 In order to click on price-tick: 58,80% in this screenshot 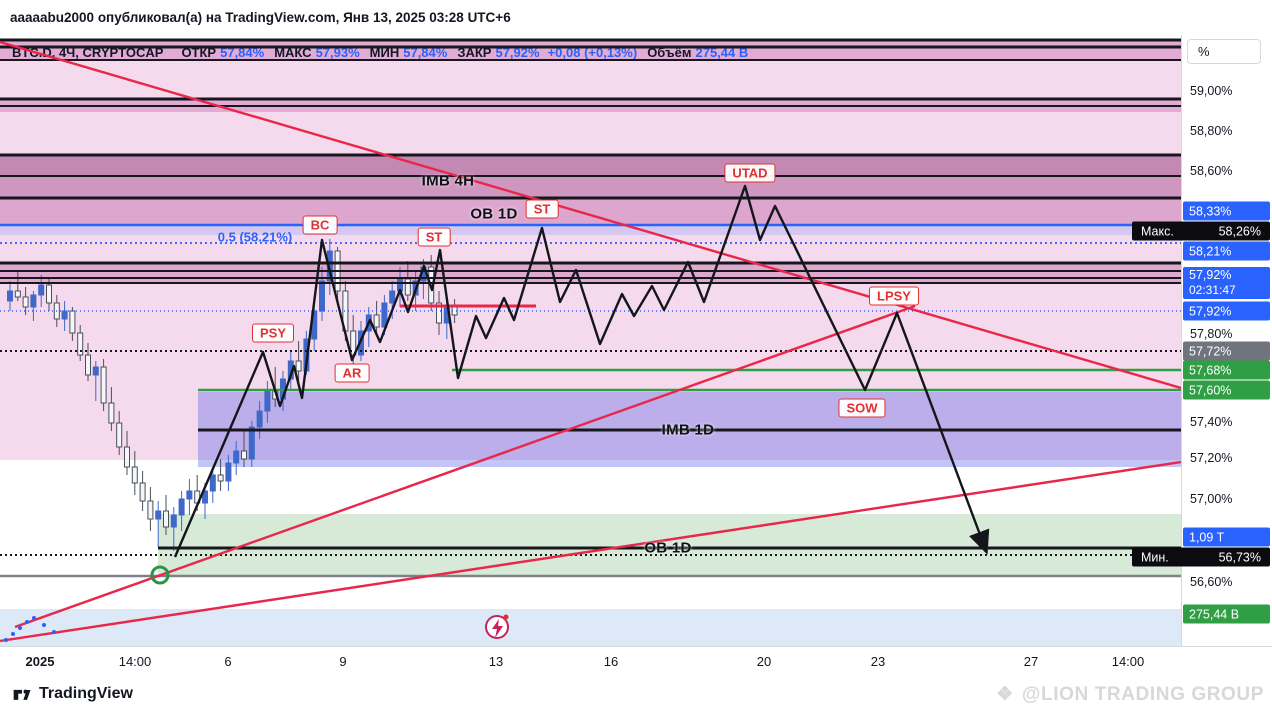, I will do `click(1211, 131)`.